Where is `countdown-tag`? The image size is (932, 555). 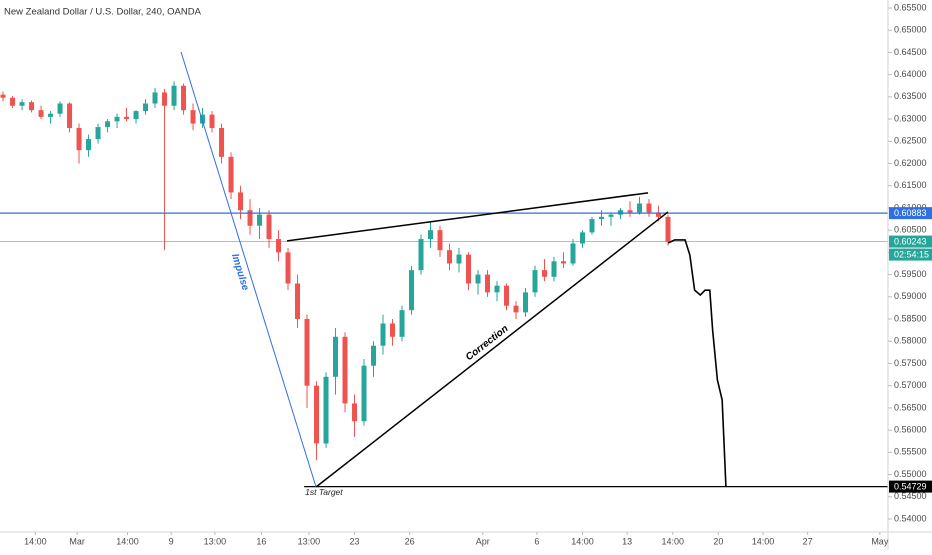 countdown-tag is located at coordinates (910, 254).